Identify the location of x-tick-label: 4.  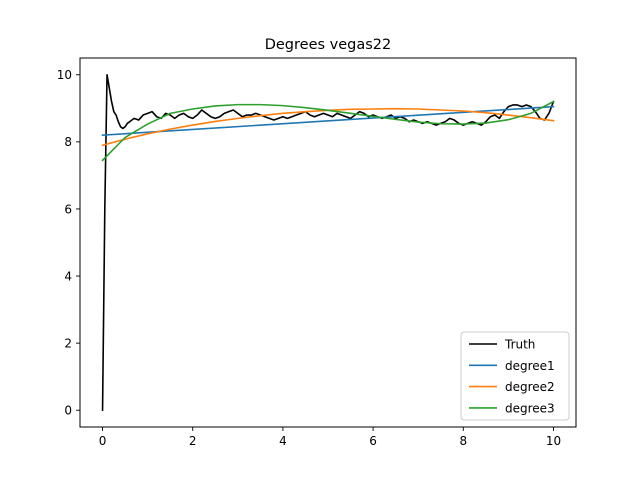
(283, 441).